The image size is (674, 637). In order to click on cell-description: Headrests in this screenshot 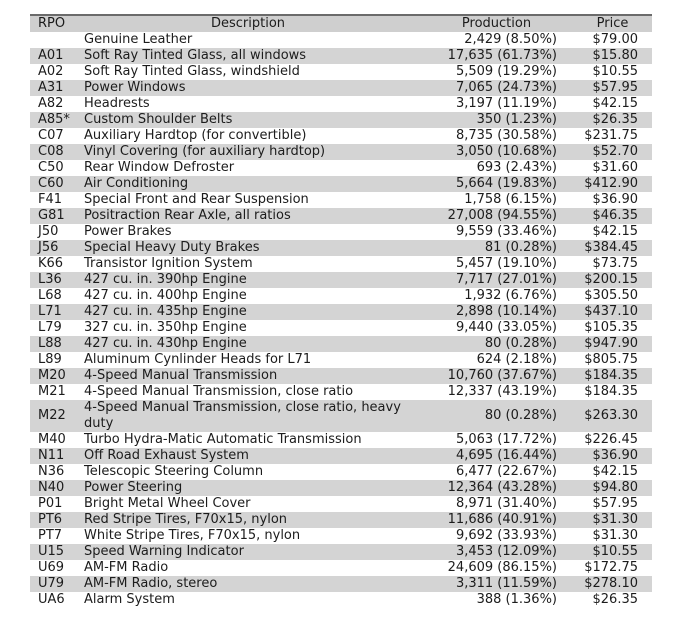, I will do `click(117, 103)`.